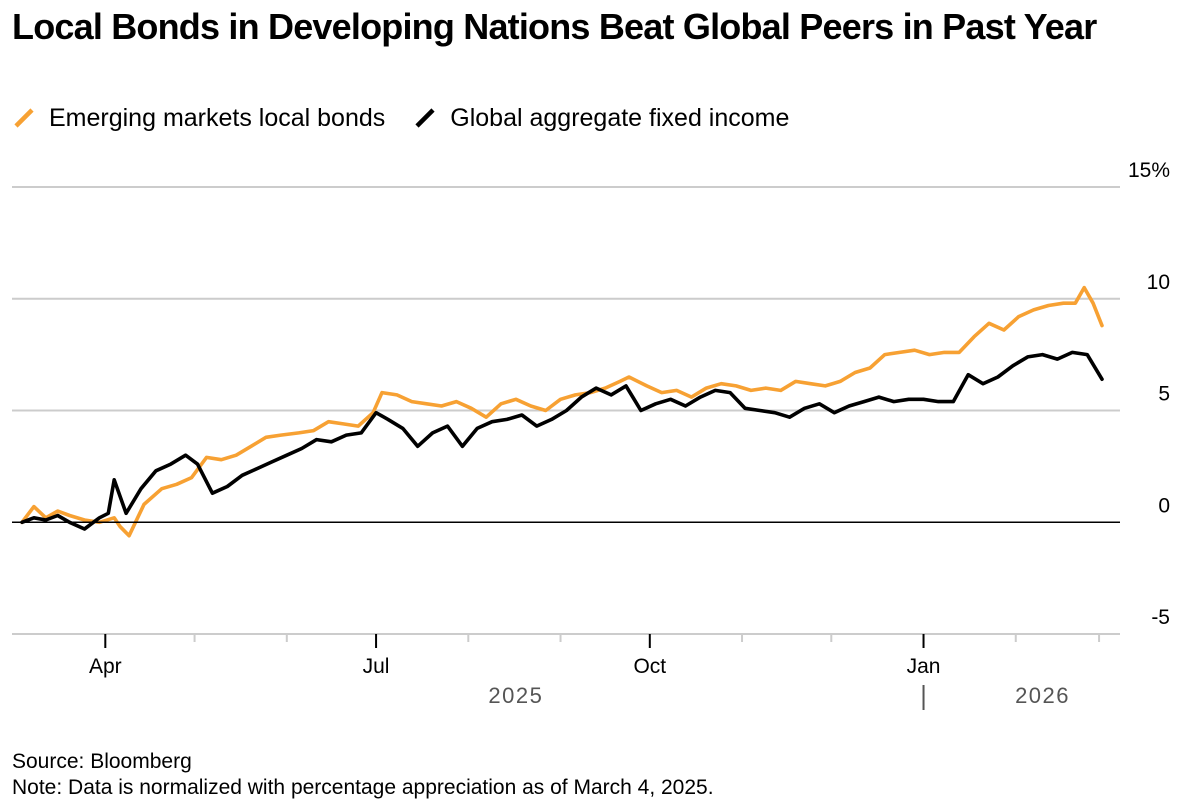 The image size is (1179, 807). I want to click on source-note: Source: Bloomberg, so click(102, 761).